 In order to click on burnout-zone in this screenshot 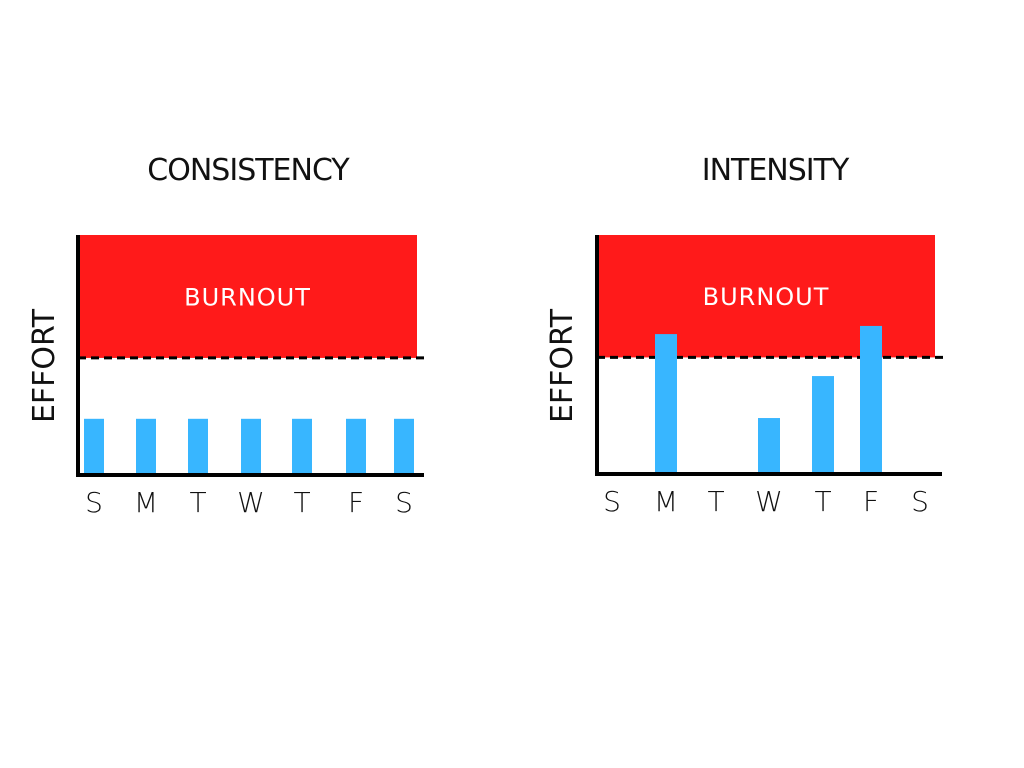, I will do `click(247, 296)`.